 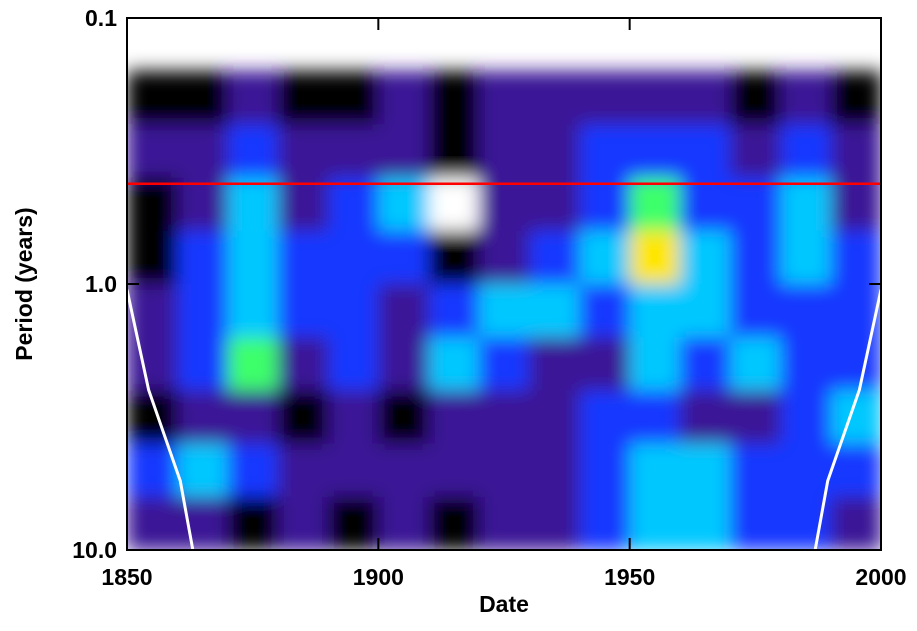 What do you see at coordinates (101, 18) in the screenshot?
I see `y-tick-label: 0.1` at bounding box center [101, 18].